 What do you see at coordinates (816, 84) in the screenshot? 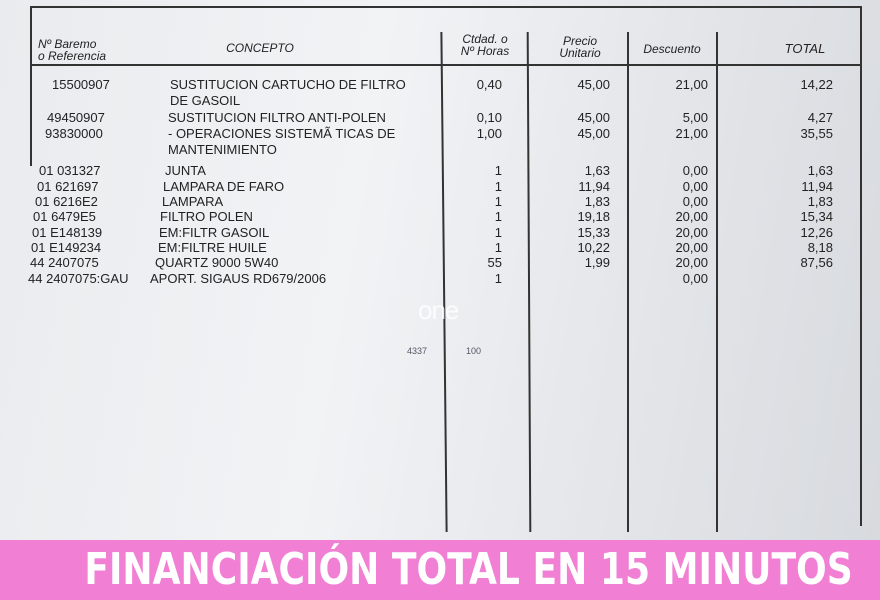
I see `total-cell: 14,22` at bounding box center [816, 84].